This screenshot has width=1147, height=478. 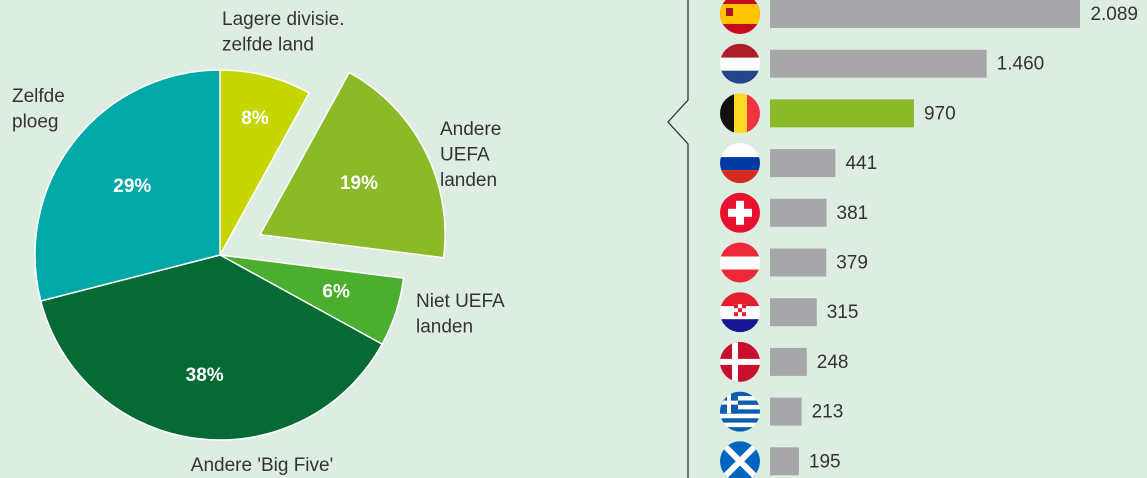 What do you see at coordinates (132, 186) in the screenshot?
I see `slice-value-label: 29%` at bounding box center [132, 186].